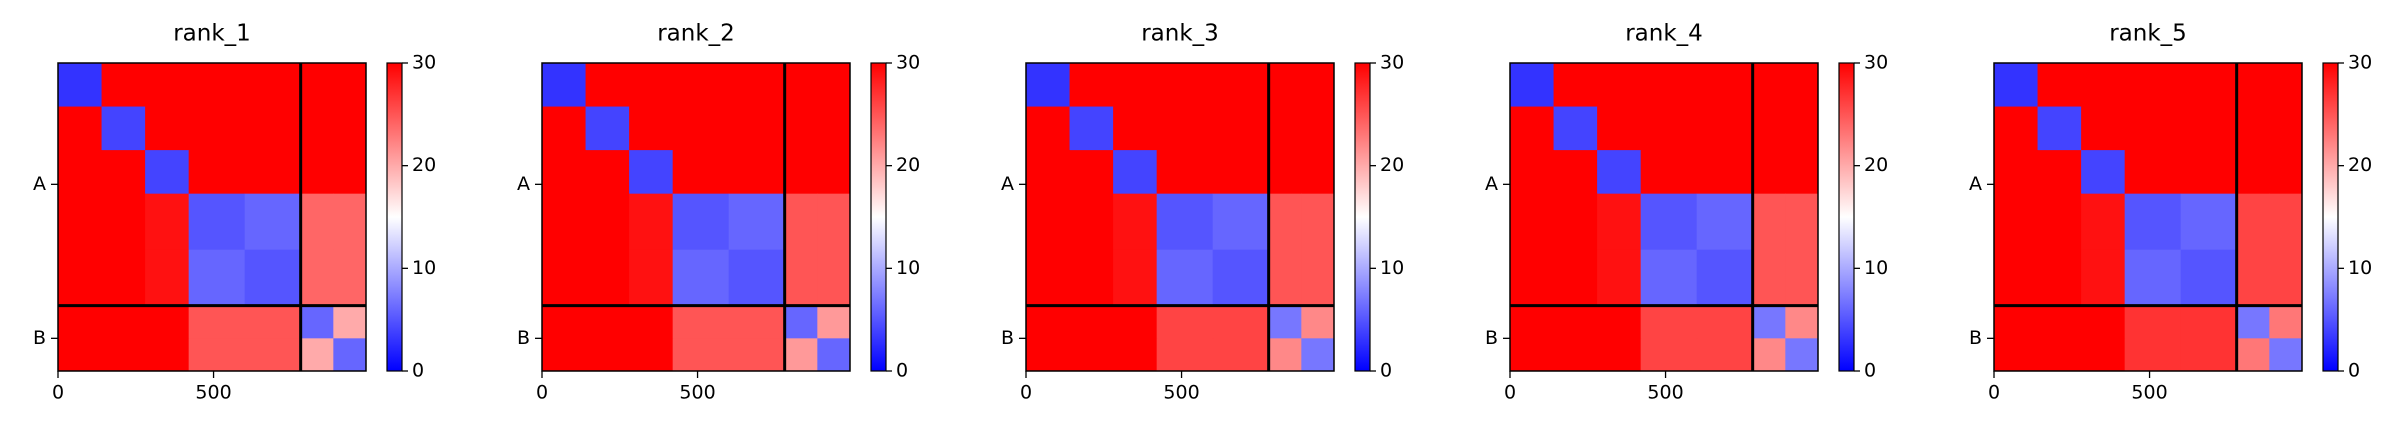 The width and height of the screenshot is (2401, 438). I want to click on panel-title: rank_3, so click(1180, 34).